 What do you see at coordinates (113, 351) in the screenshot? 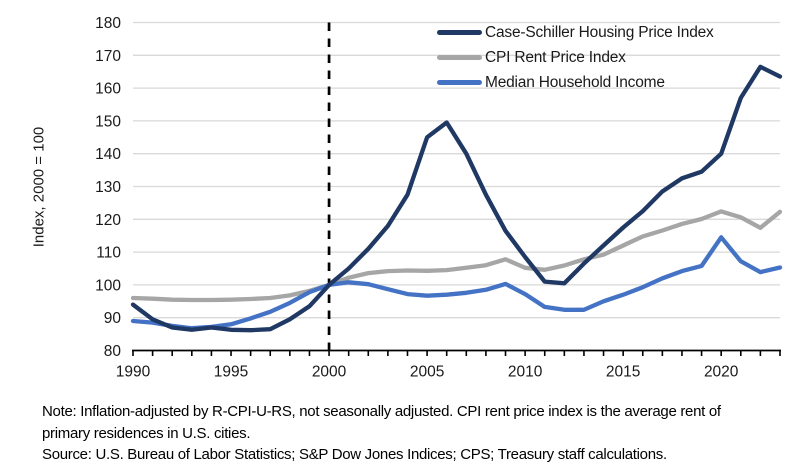
I see `y-tick-label: 80` at bounding box center [113, 351].